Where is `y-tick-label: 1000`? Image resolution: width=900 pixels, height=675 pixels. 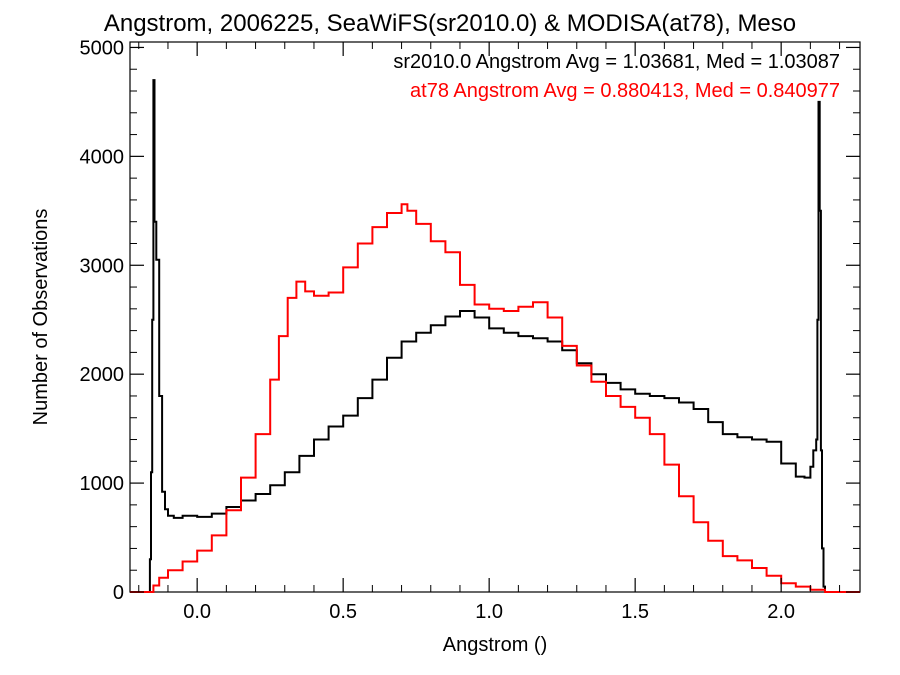 y-tick-label: 1000 is located at coordinates (102, 484).